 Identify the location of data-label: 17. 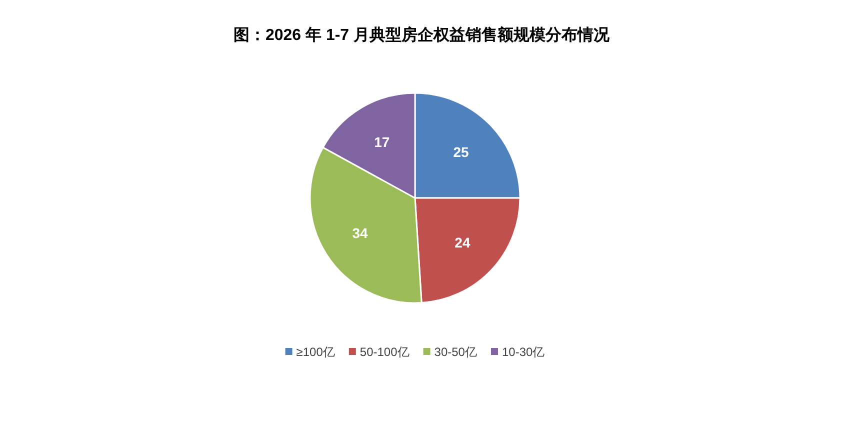
(382, 142).